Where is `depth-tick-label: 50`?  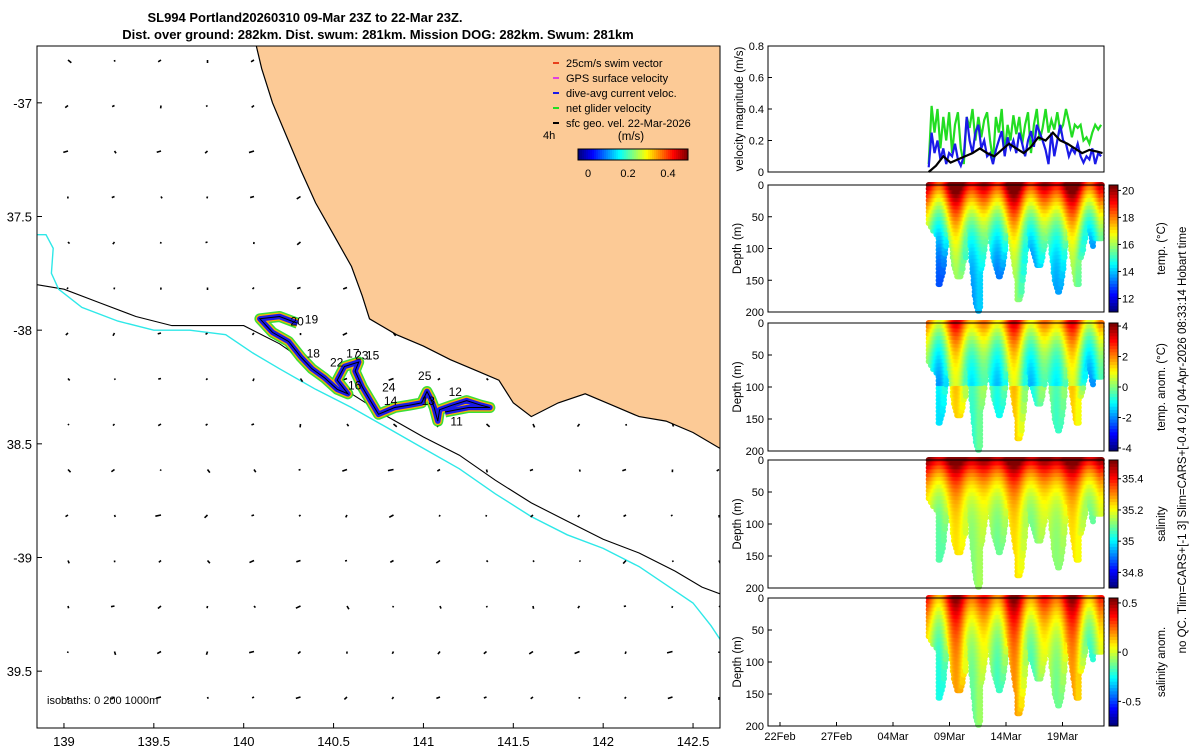
depth-tick-label: 50 is located at coordinates (758, 218).